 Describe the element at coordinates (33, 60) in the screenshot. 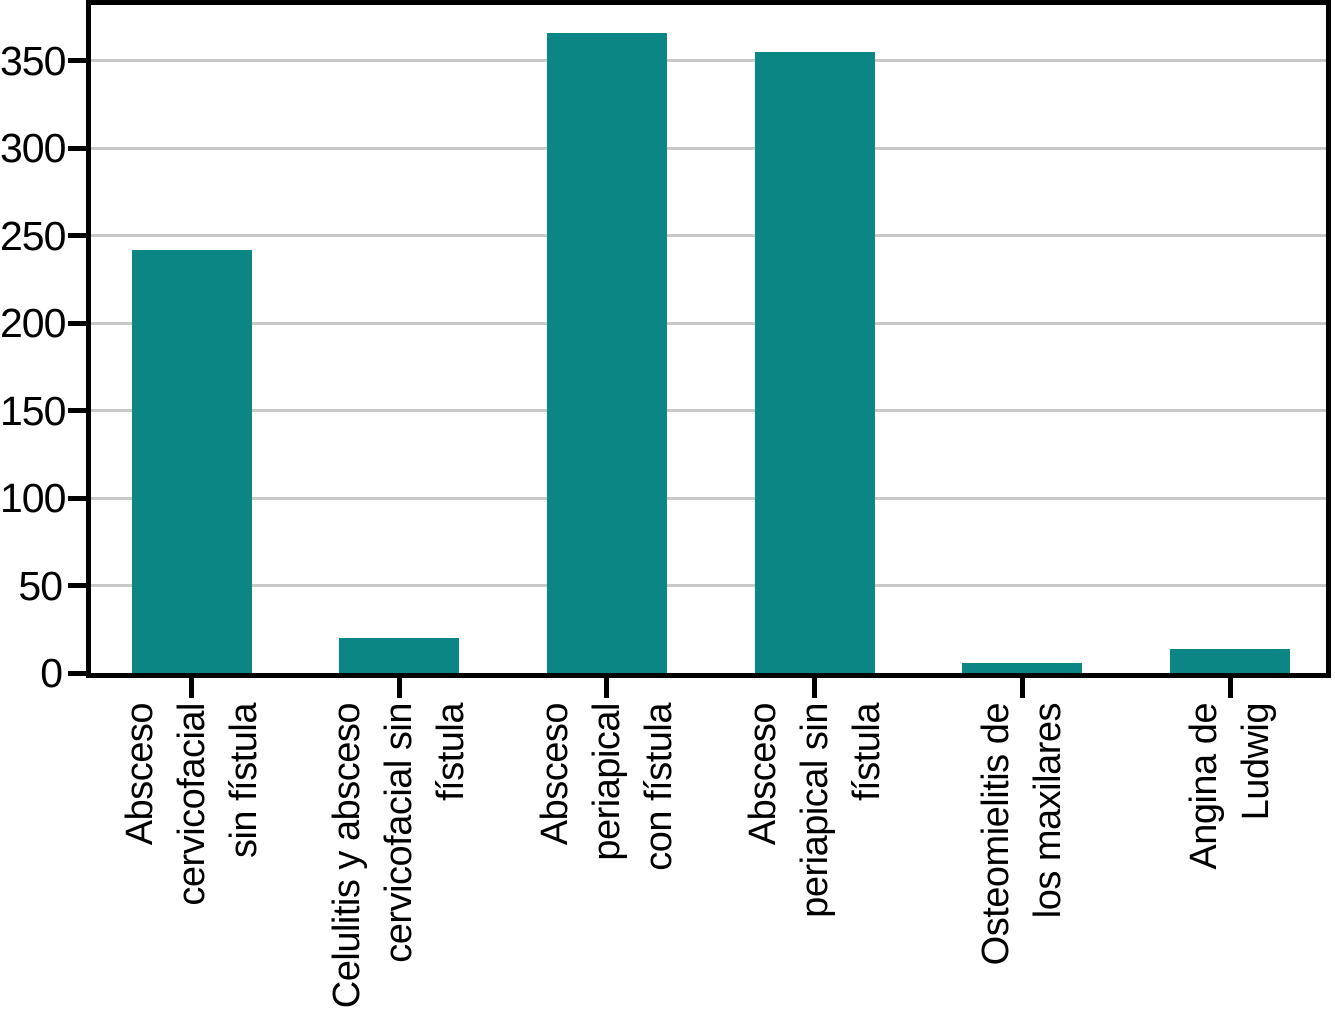

I see `y-tick-label: 350` at that location.